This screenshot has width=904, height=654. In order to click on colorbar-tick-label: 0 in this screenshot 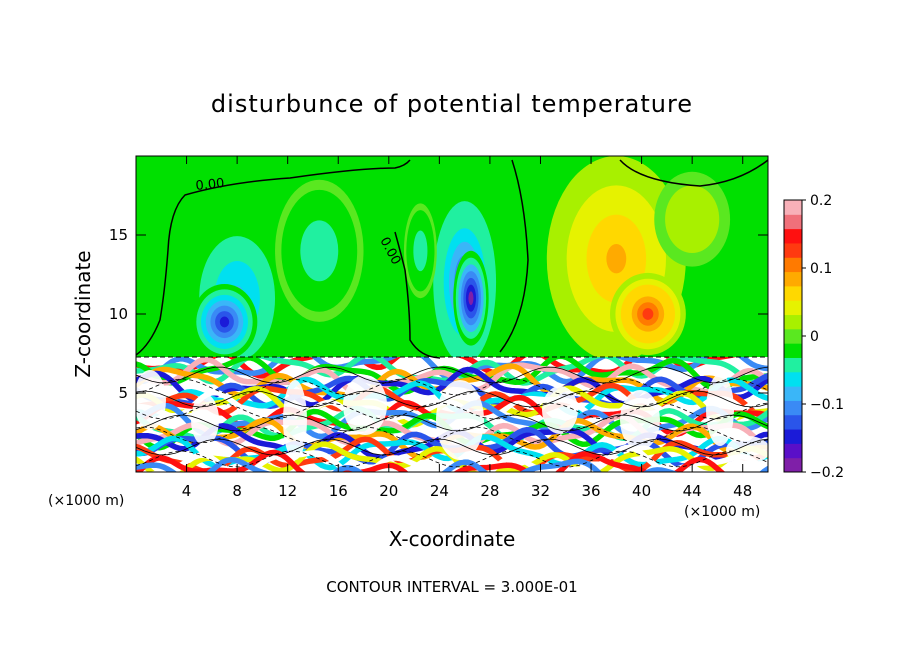, I will do `click(814, 337)`.